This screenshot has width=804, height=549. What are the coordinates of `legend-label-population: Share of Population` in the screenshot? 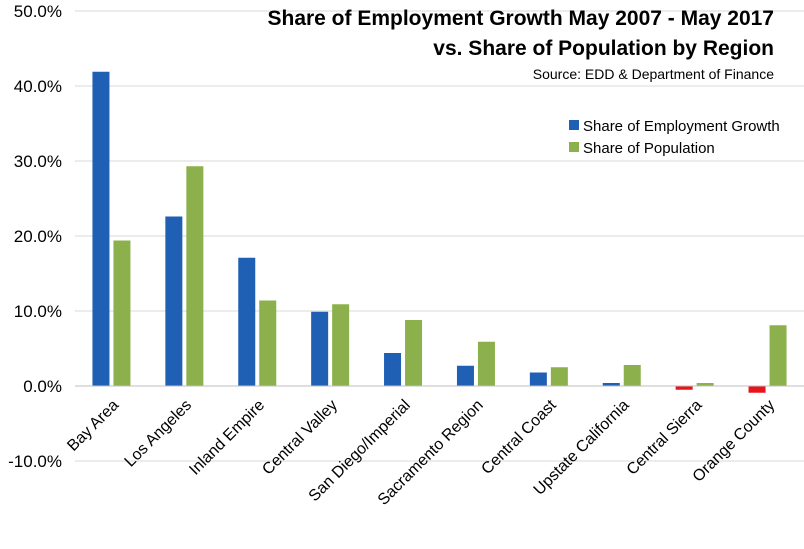 It's located at (649, 148).